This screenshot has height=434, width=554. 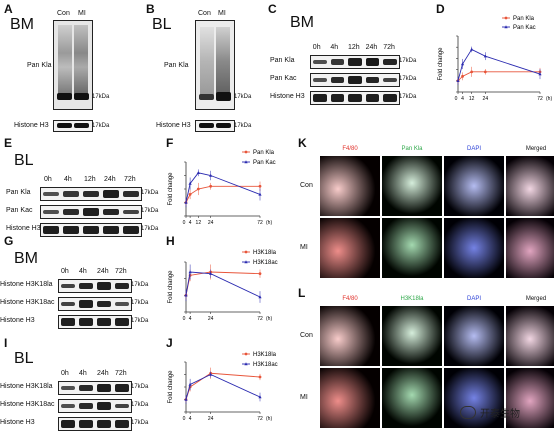 I want to click on panel-e-tissue: BL, so click(x=24, y=160).